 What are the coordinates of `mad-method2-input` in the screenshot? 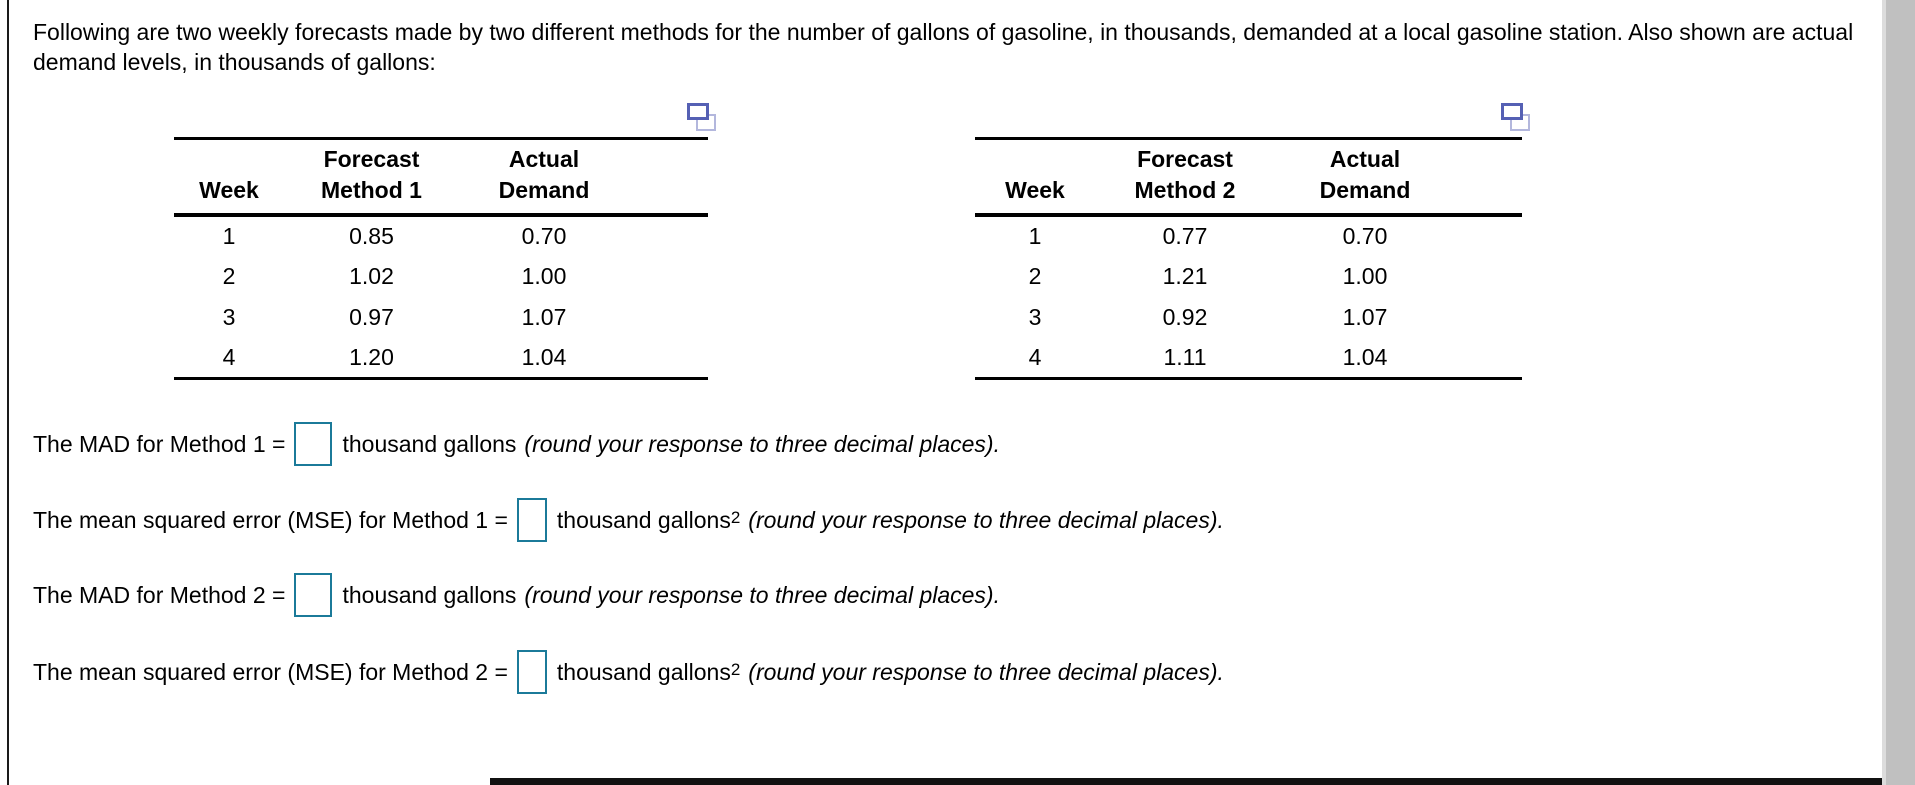 It's located at (313, 595).